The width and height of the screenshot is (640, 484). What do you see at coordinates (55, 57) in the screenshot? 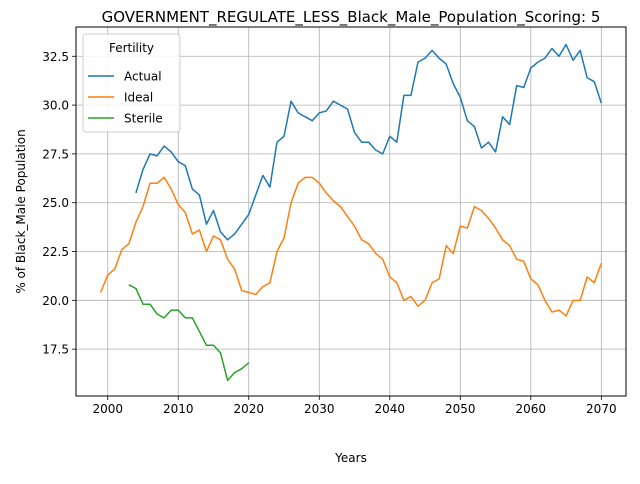
I see `y-tick-label: 32.5` at bounding box center [55, 57].